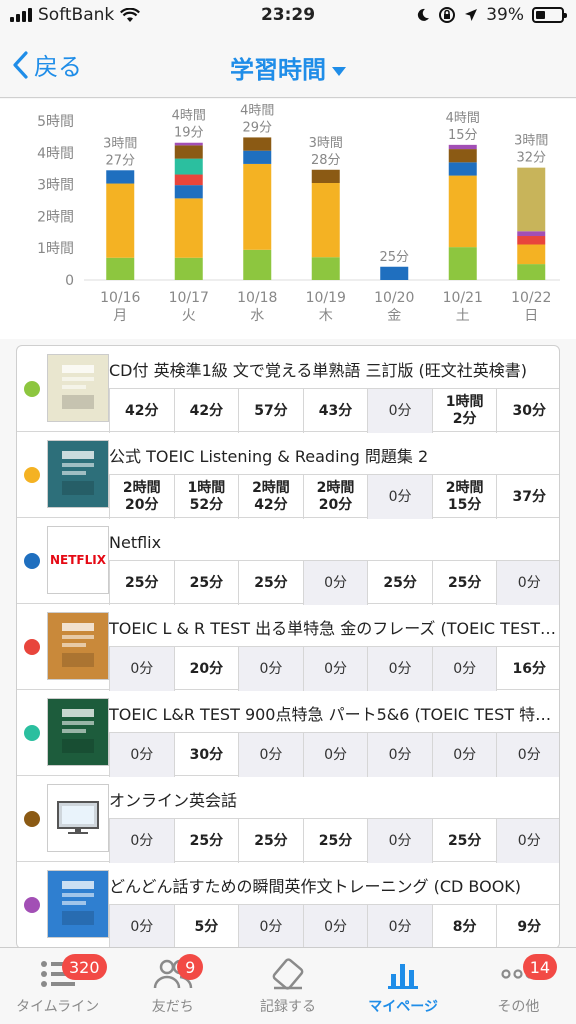  I want to click on navigation-bar: 戻る 学習時間, so click(288, 66).